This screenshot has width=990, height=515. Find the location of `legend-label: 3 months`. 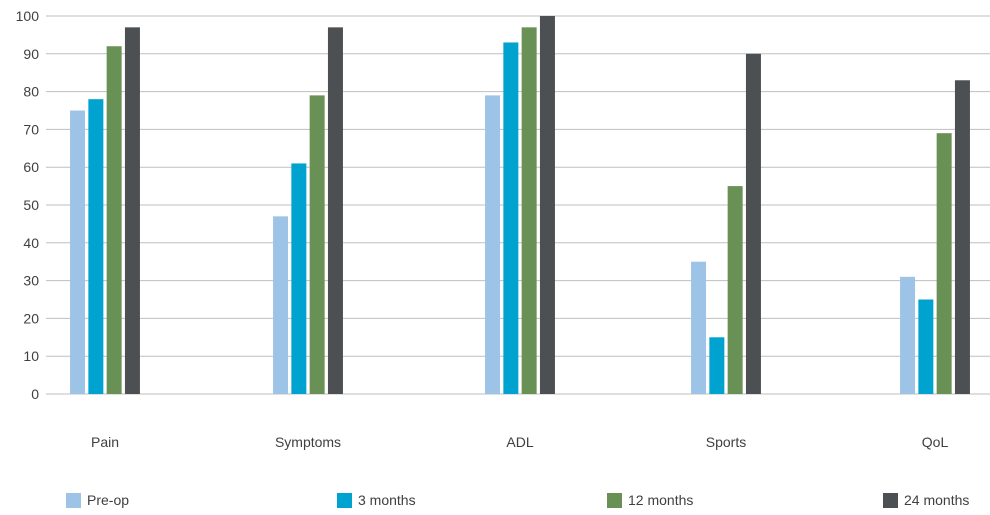

legend-label: 3 months is located at coordinates (387, 500).